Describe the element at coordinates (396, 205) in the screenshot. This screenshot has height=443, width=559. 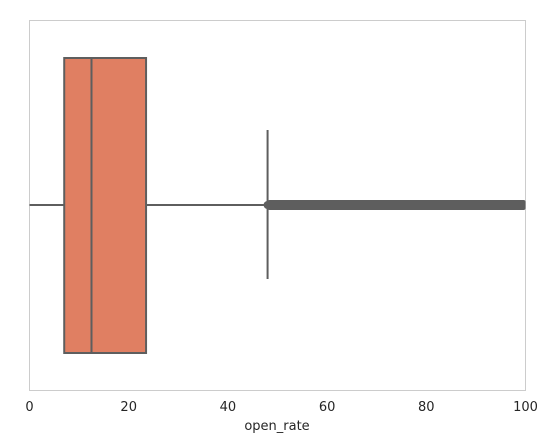
I see `outlier-points` at that location.